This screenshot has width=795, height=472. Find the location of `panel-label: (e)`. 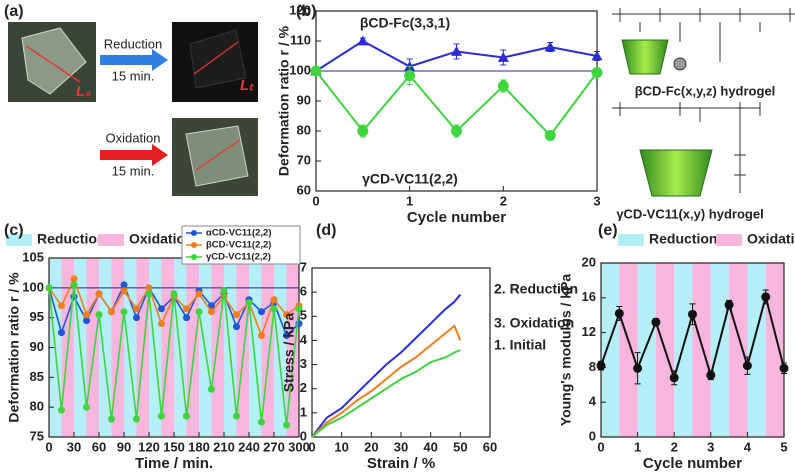

panel-label: (e) is located at coordinates (608, 230).